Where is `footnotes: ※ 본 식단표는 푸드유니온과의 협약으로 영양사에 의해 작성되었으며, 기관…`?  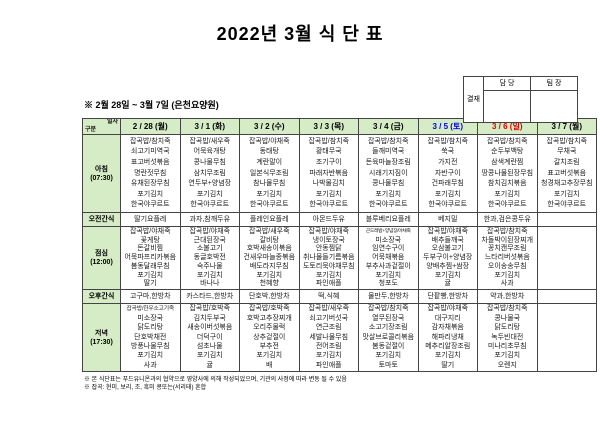
footnotes: ※ 본 식단표는 푸드유니온과의 협약으로 영양사에 의해 작성되었으며, 기관… is located at coordinates (342, 384).